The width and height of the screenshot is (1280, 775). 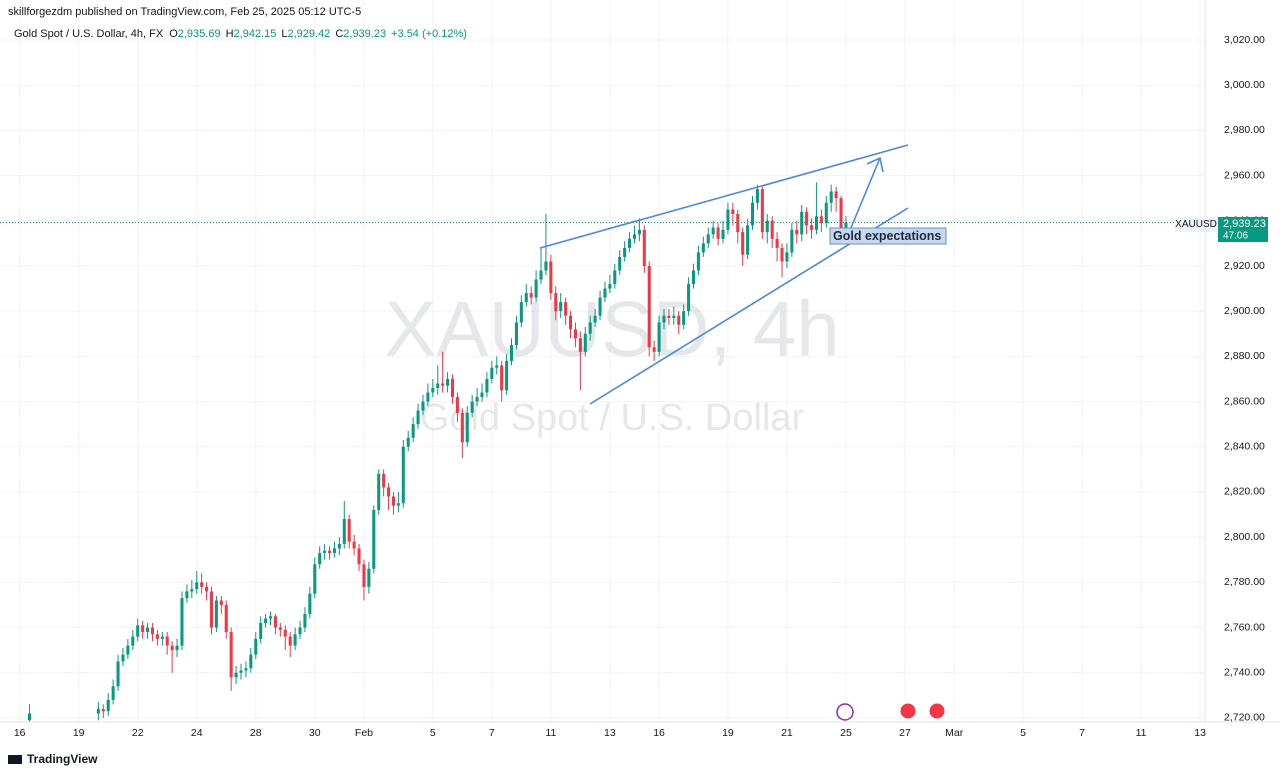 What do you see at coordinates (284, 34) in the screenshot?
I see `ohlc-key: L` at bounding box center [284, 34].